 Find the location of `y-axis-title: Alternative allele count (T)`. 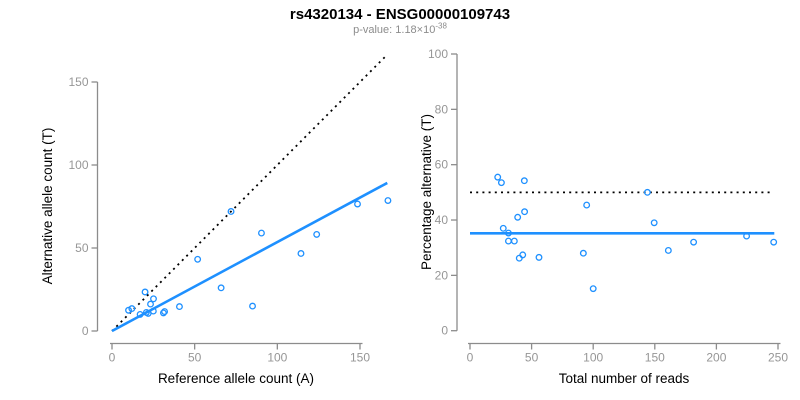

y-axis-title: Alternative allele count (T) is located at coordinates (47, 206).